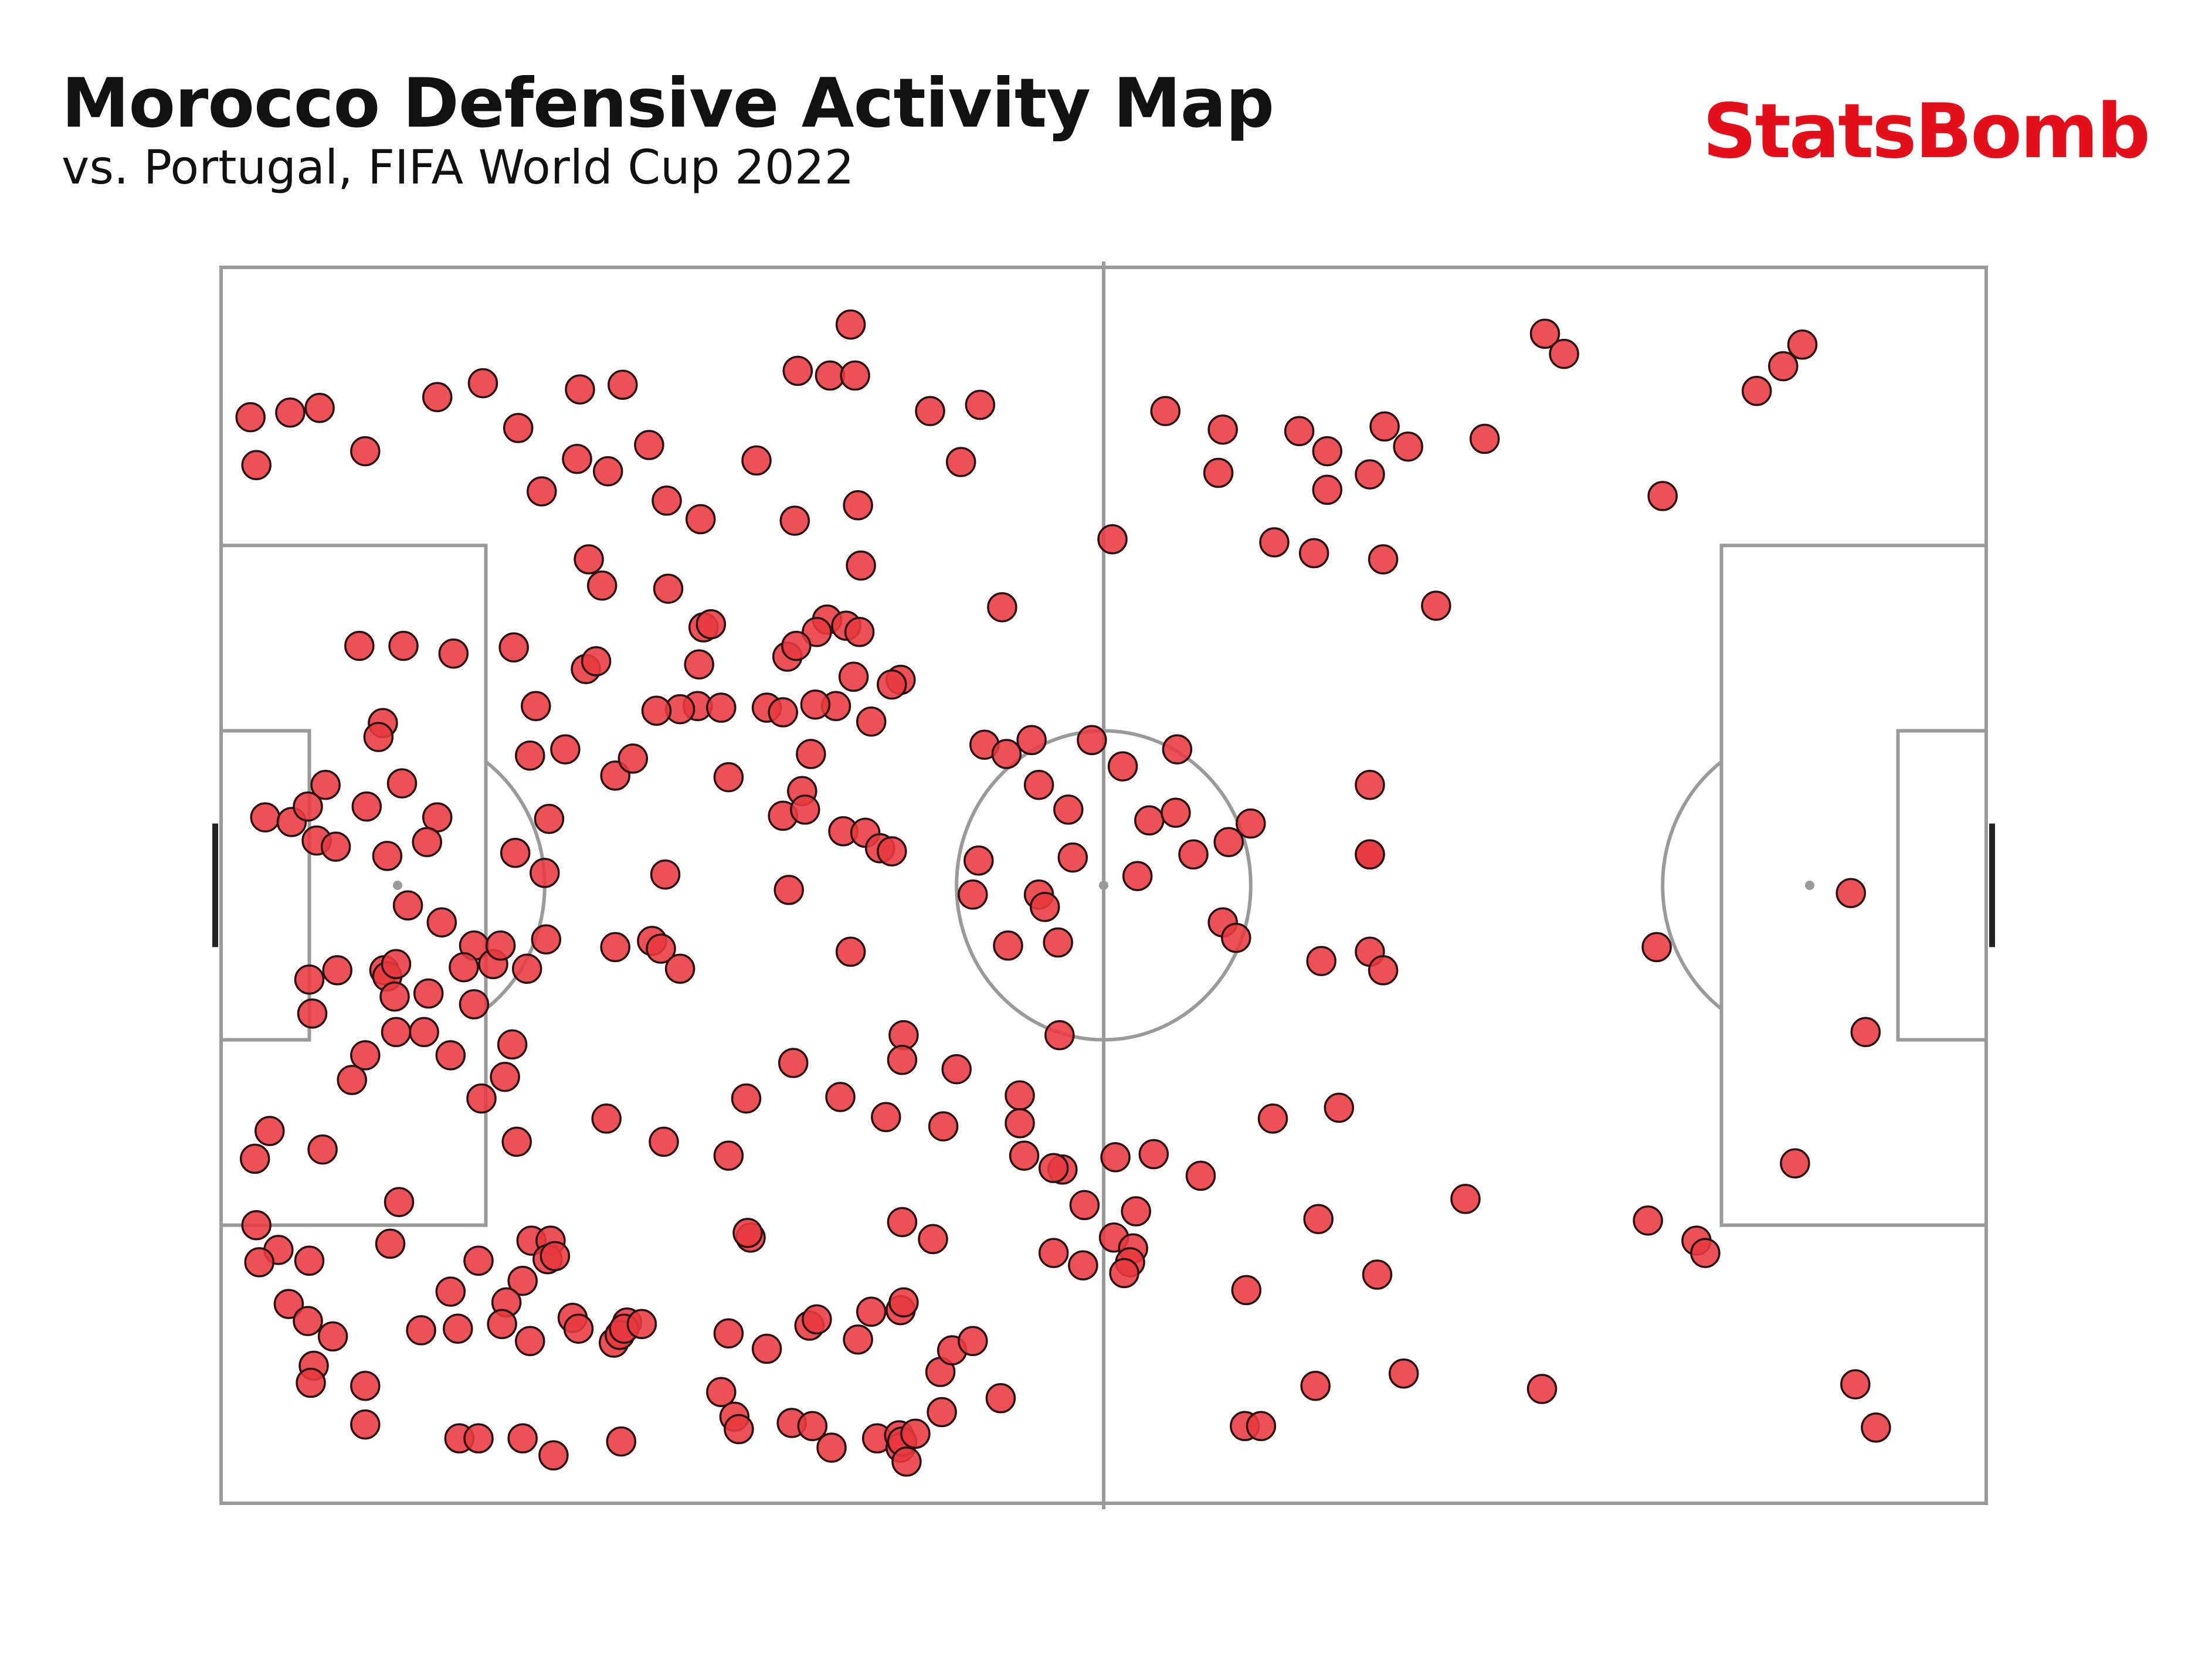  I want to click on centre-spot, so click(1103, 885).